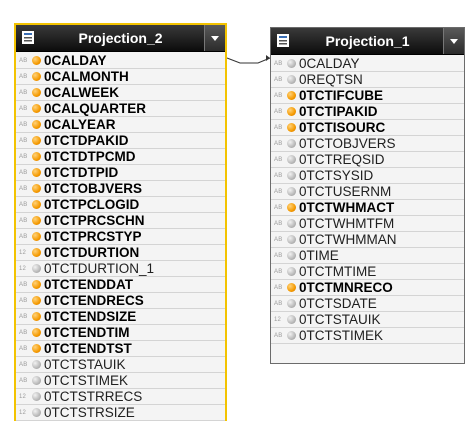 The width and height of the screenshot is (470, 421). What do you see at coordinates (120, 317) in the screenshot?
I see `field-row: AB 0TCTENDSIZE` at bounding box center [120, 317].